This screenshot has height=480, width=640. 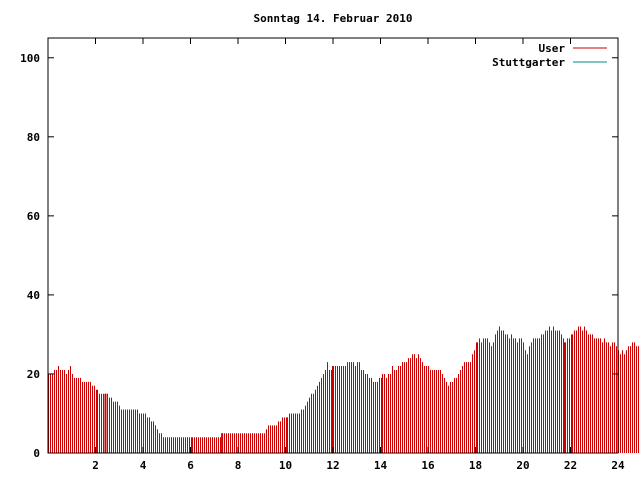 I want to click on x-tick-label: 22, so click(x=570, y=465).